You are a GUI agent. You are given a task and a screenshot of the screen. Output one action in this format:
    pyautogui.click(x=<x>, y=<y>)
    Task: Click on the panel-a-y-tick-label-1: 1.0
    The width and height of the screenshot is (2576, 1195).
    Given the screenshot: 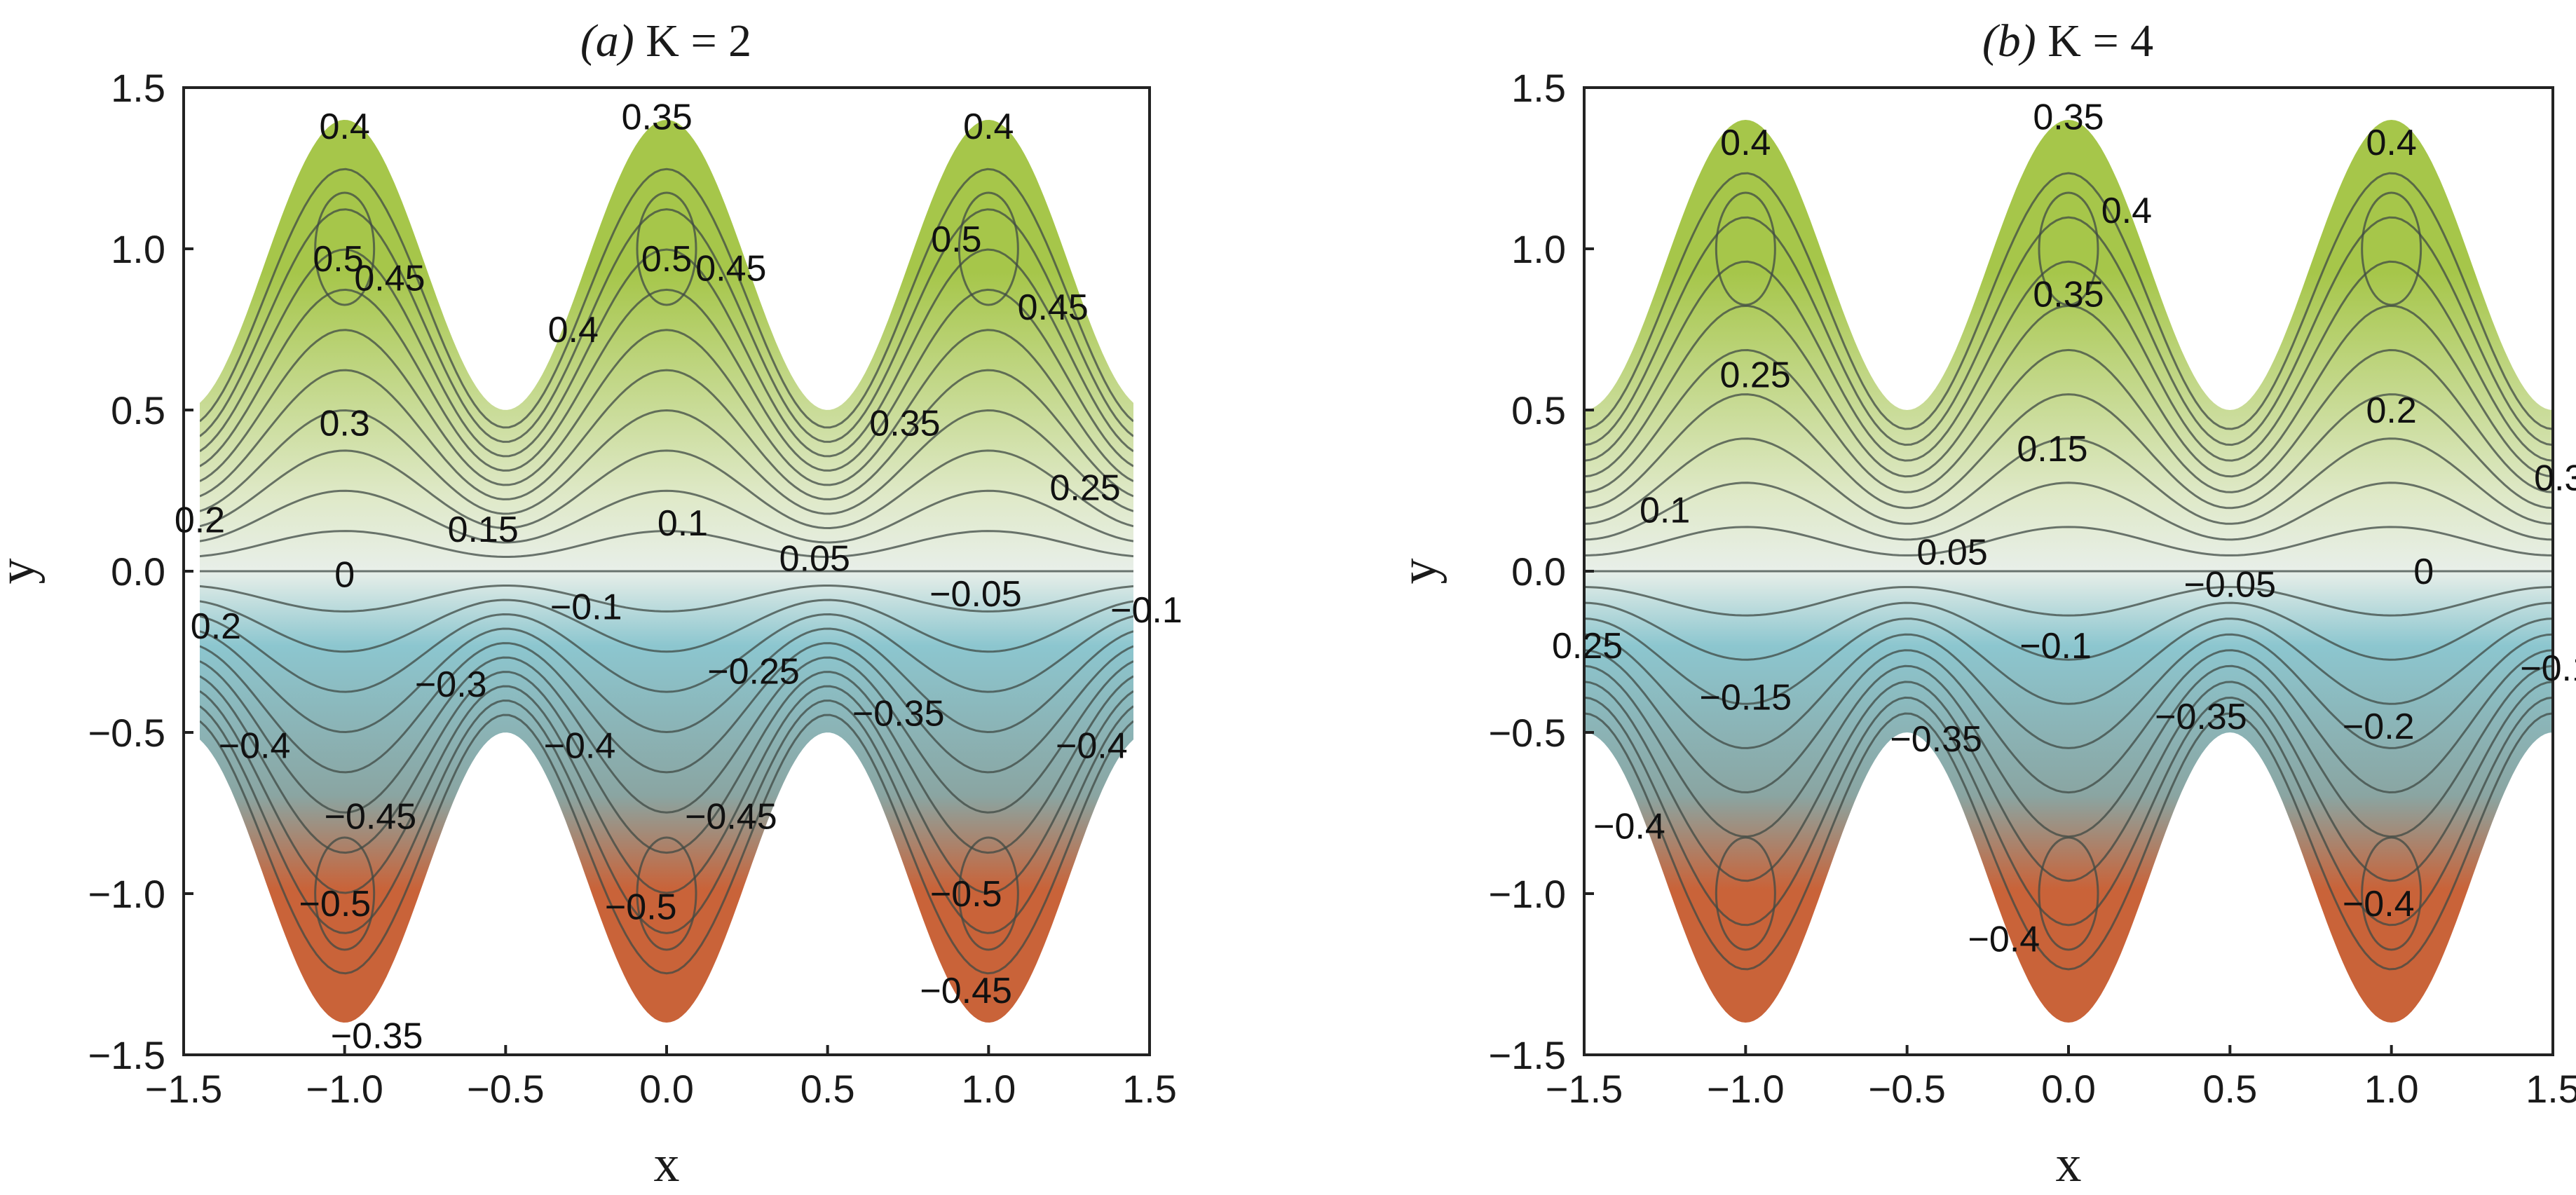 What is the action you would take?
    pyautogui.click(x=138, y=249)
    